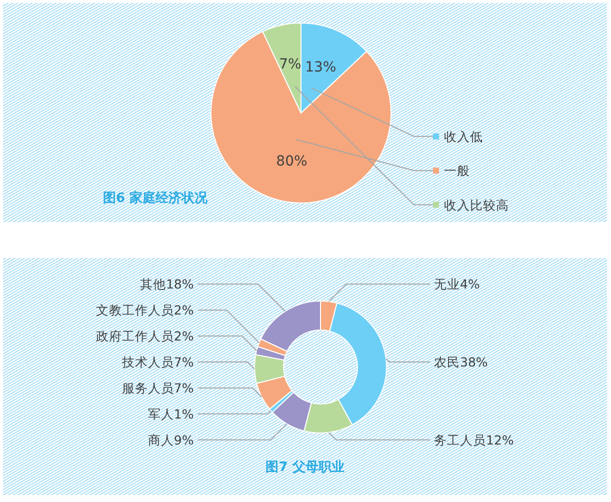 The image size is (611, 502). I want to click on data-label: 13%, so click(320, 68).